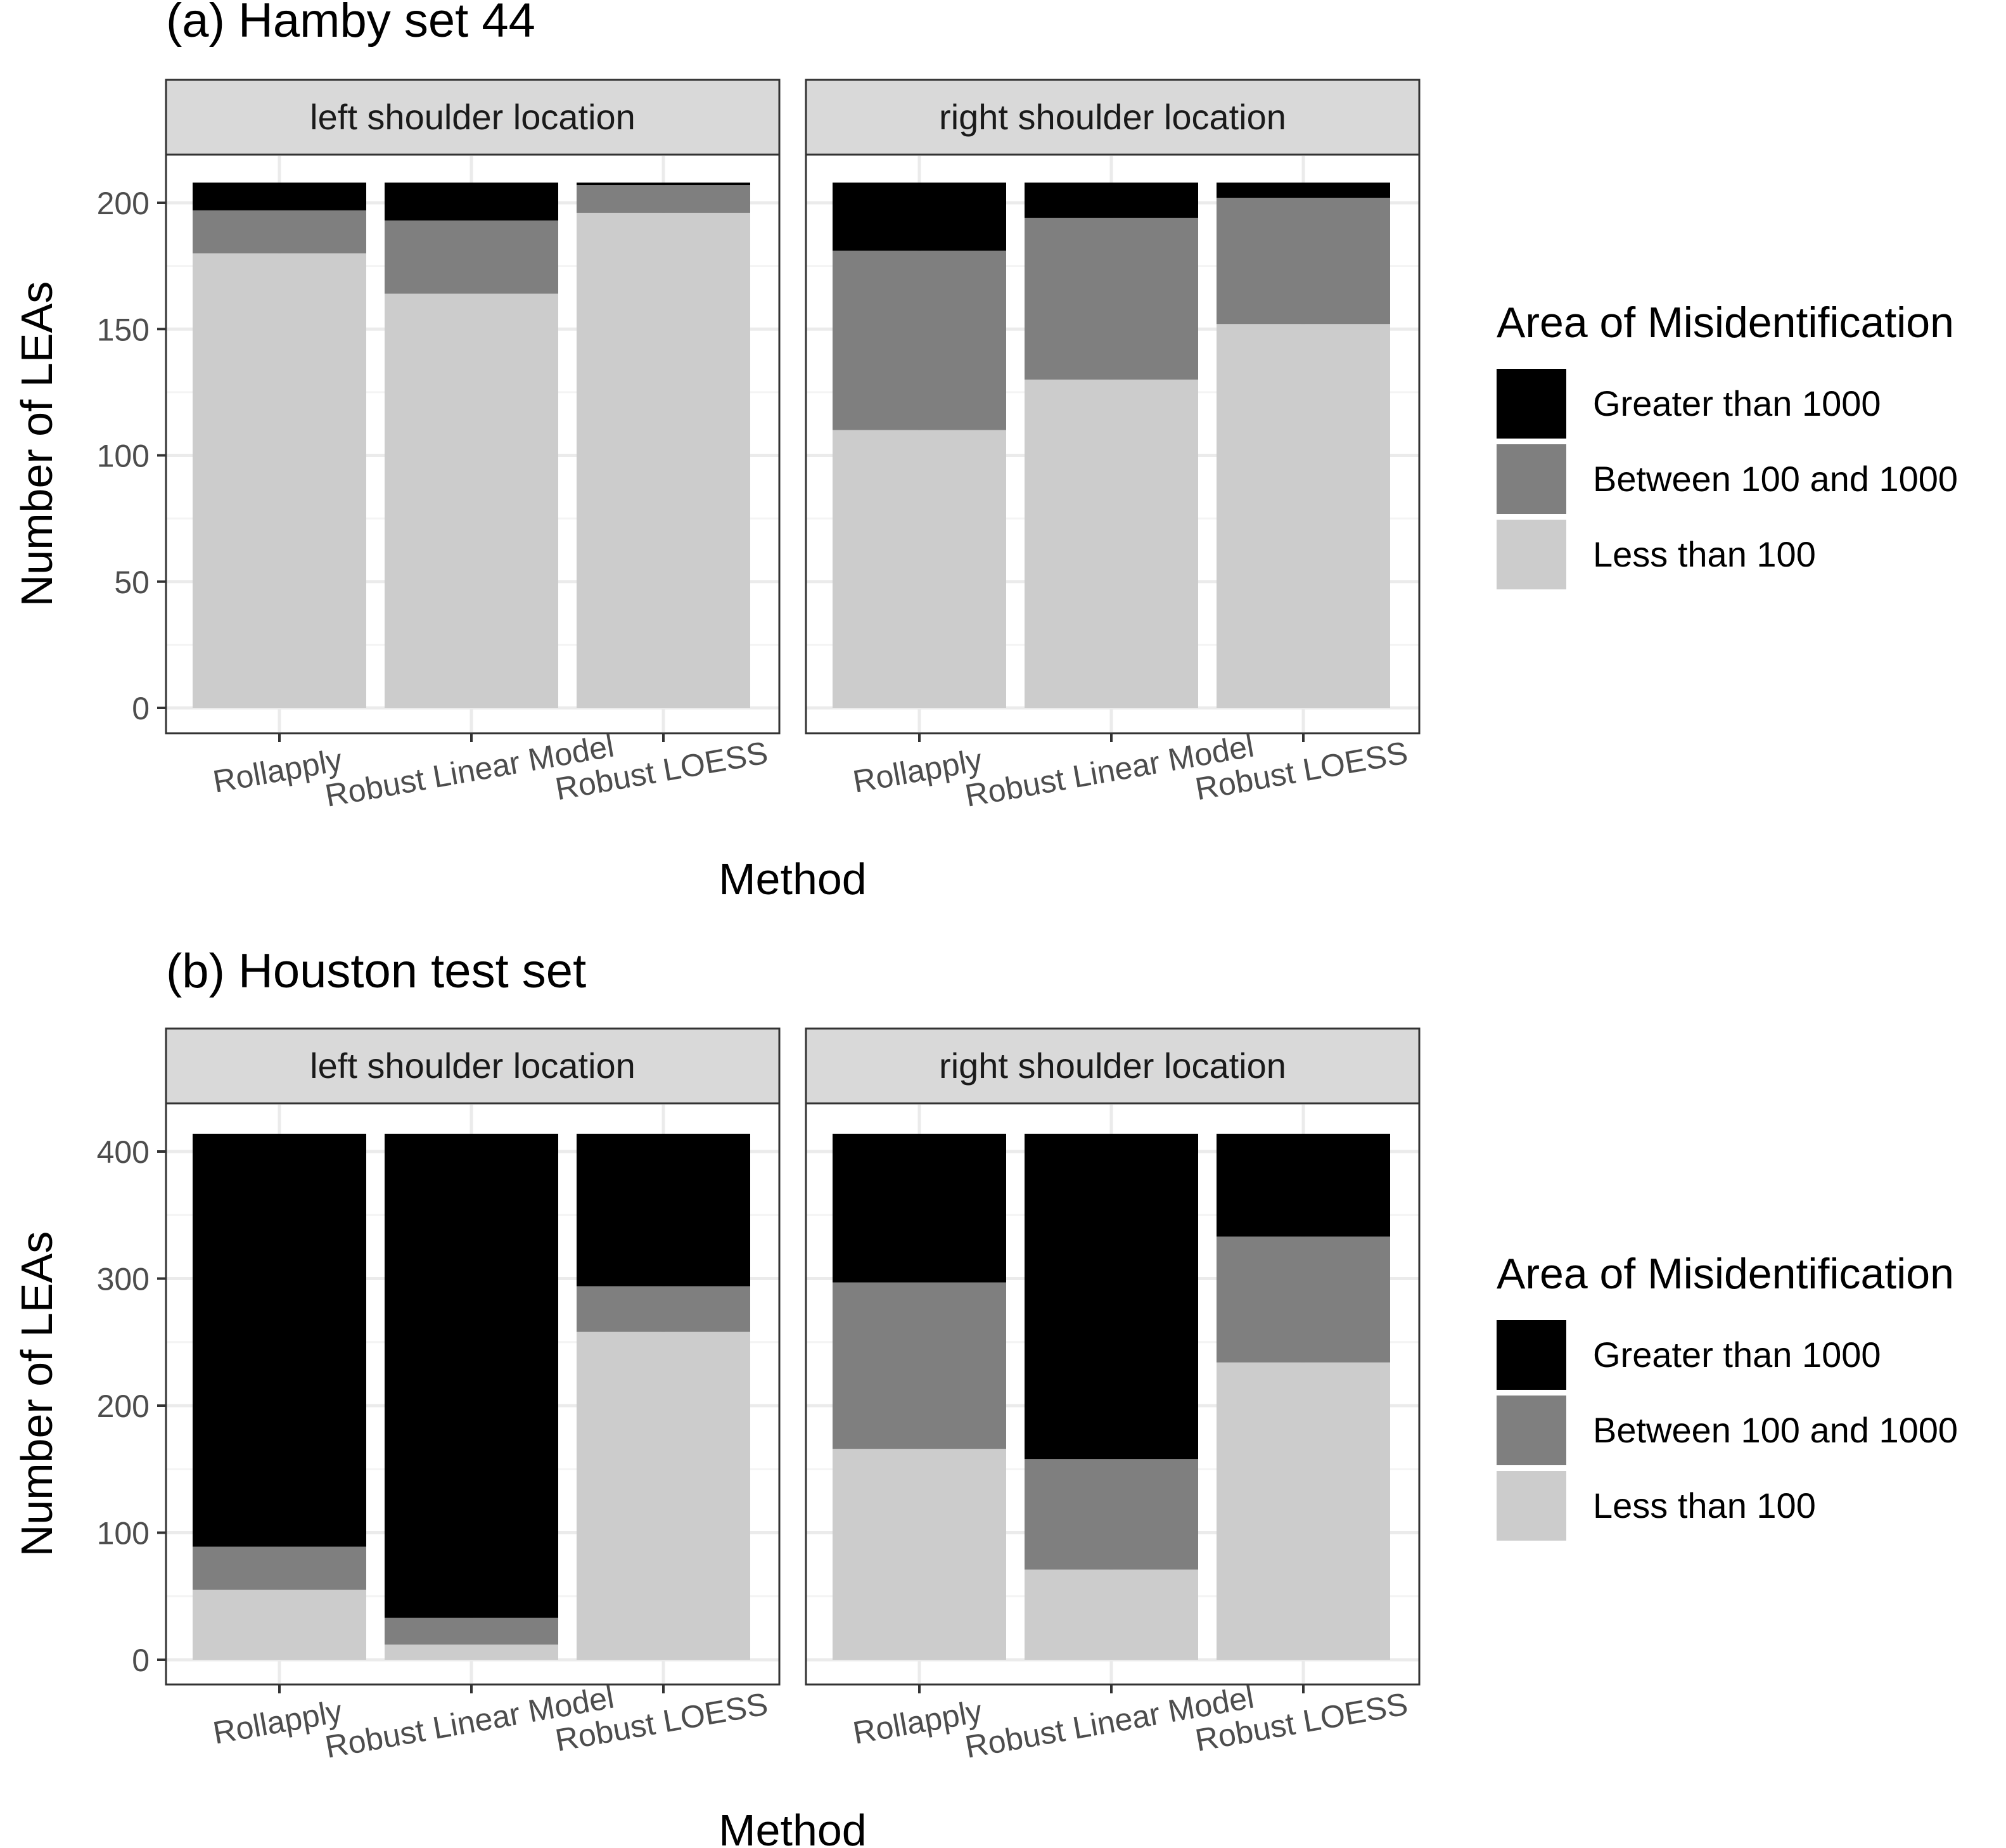 The height and width of the screenshot is (1848, 2006). Describe the element at coordinates (123, 1152) in the screenshot. I see `y-tick-label: 400` at that location.